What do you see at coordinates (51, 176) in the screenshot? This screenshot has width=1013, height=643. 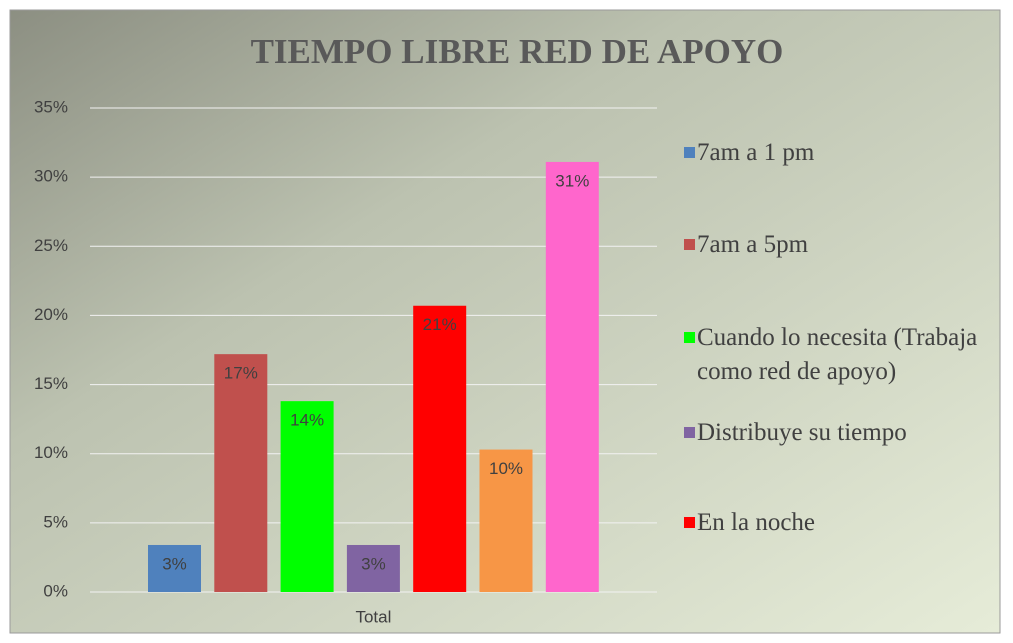 I see `y-tick-label: 30%` at bounding box center [51, 176].